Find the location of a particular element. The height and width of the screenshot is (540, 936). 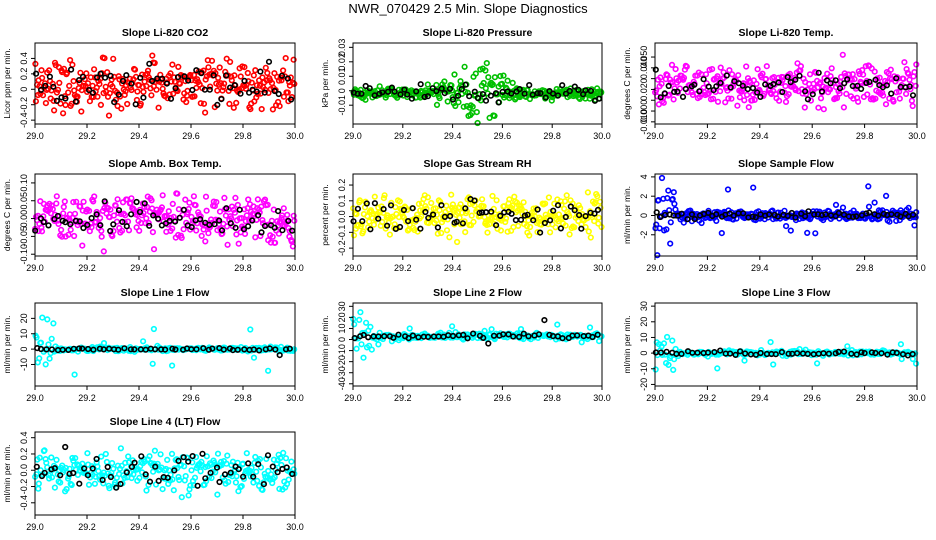

y-tick-label: 0.01 is located at coordinates (342, 77).